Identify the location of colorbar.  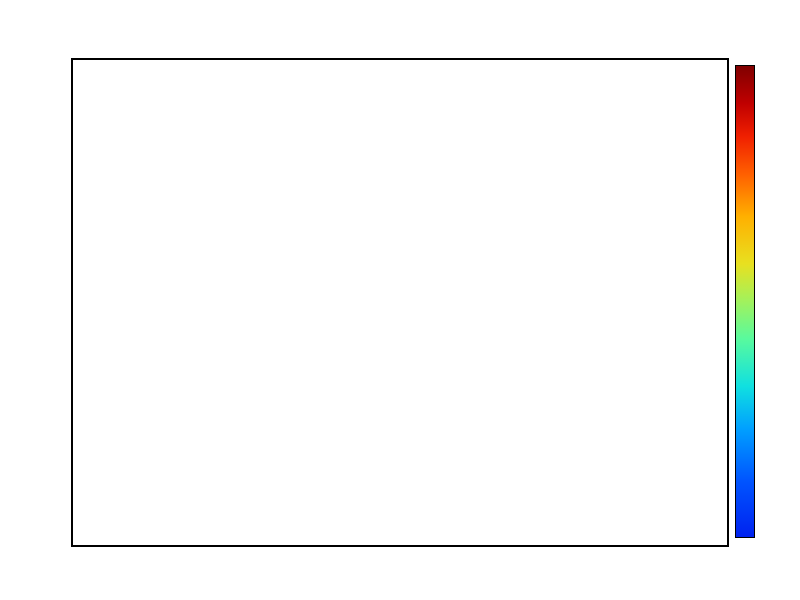
(745, 301).